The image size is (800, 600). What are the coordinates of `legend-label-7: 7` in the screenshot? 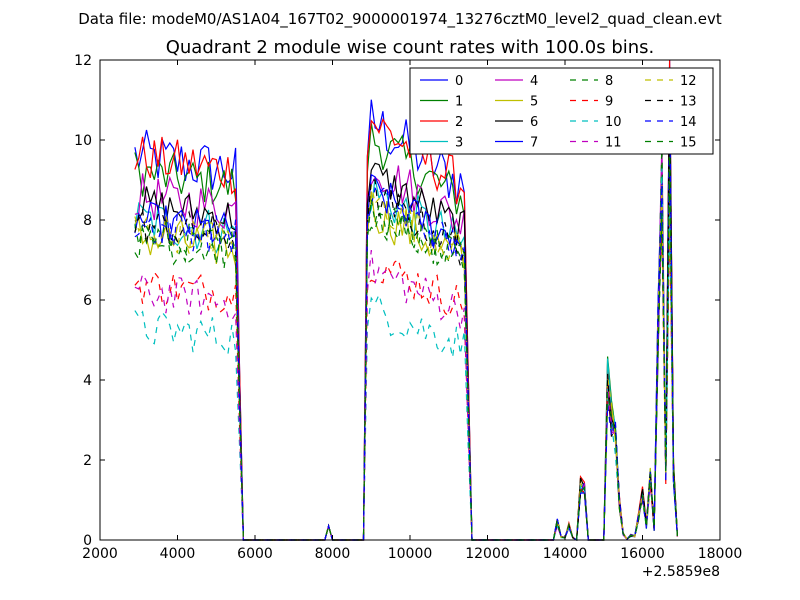 It's located at (534, 143).